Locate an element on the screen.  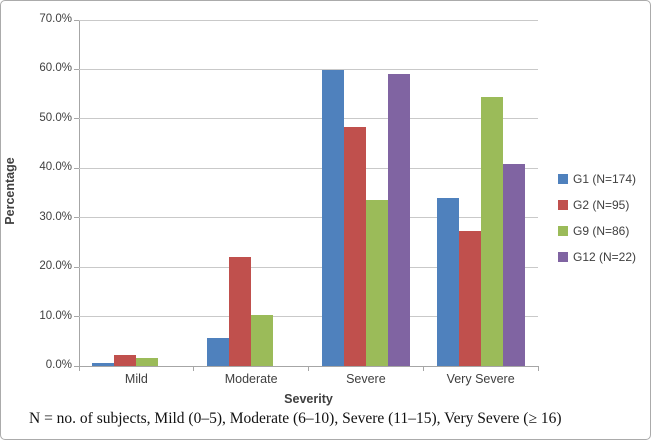
legend-item: G1 (N=174) is located at coordinates (597, 179).